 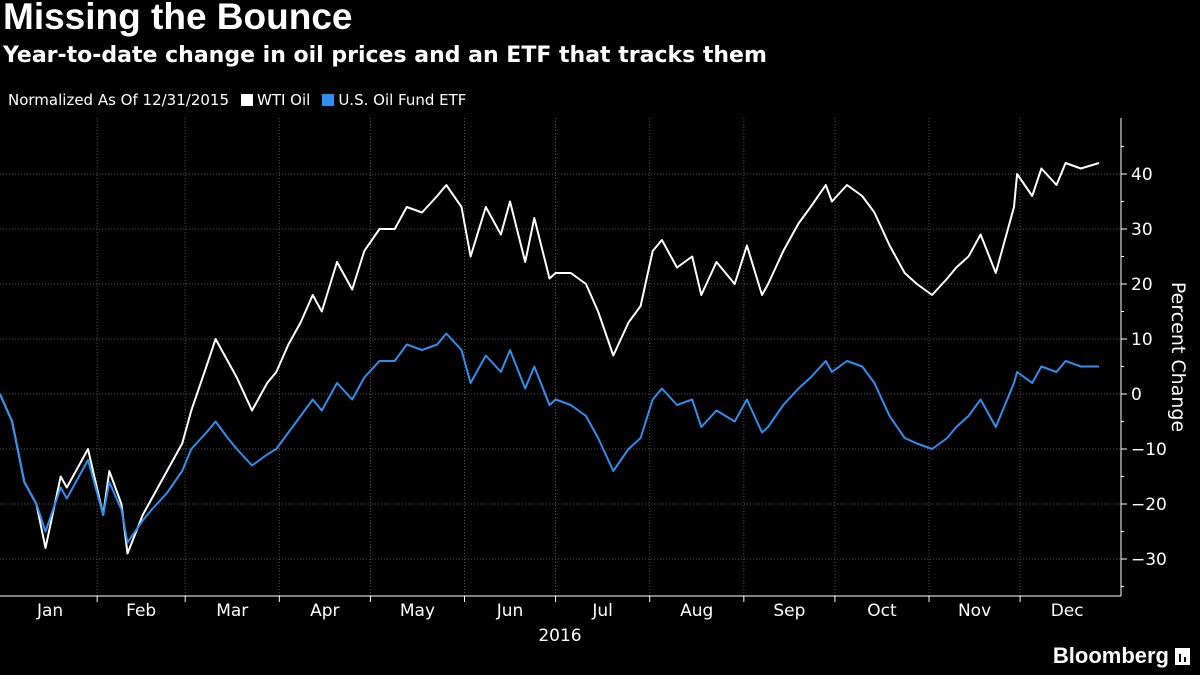 What do you see at coordinates (882, 611) in the screenshot?
I see `x-tick-label: Oct` at bounding box center [882, 611].